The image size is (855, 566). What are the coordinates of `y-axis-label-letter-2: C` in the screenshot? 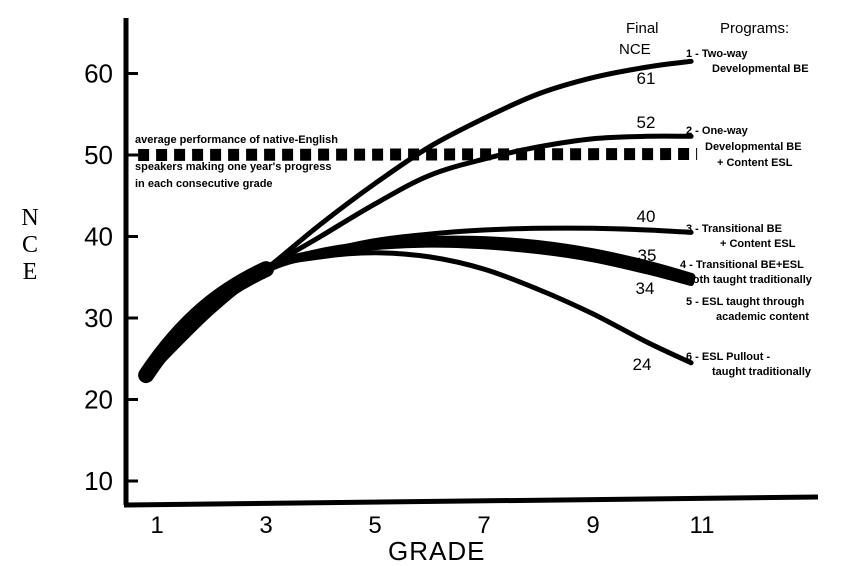 It's located at (30, 245).